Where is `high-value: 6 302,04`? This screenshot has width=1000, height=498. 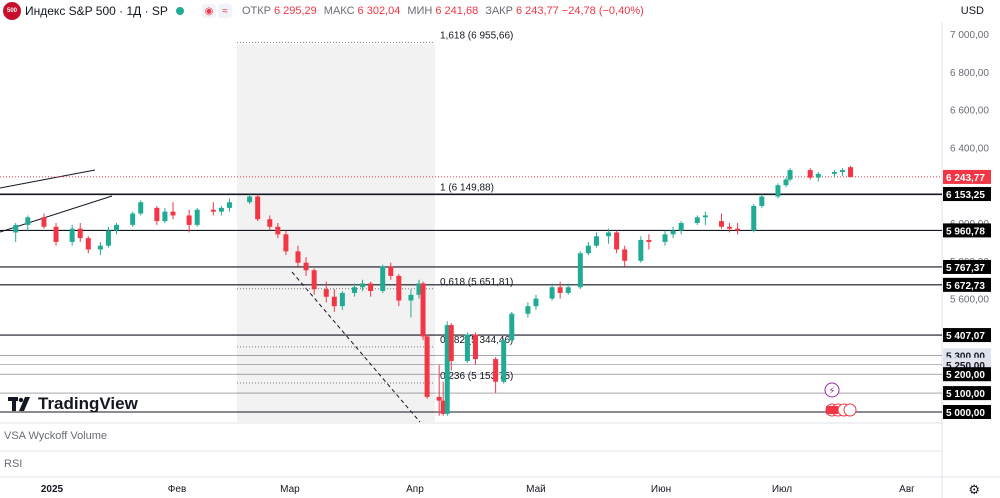 high-value: 6 302,04 is located at coordinates (379, 11).